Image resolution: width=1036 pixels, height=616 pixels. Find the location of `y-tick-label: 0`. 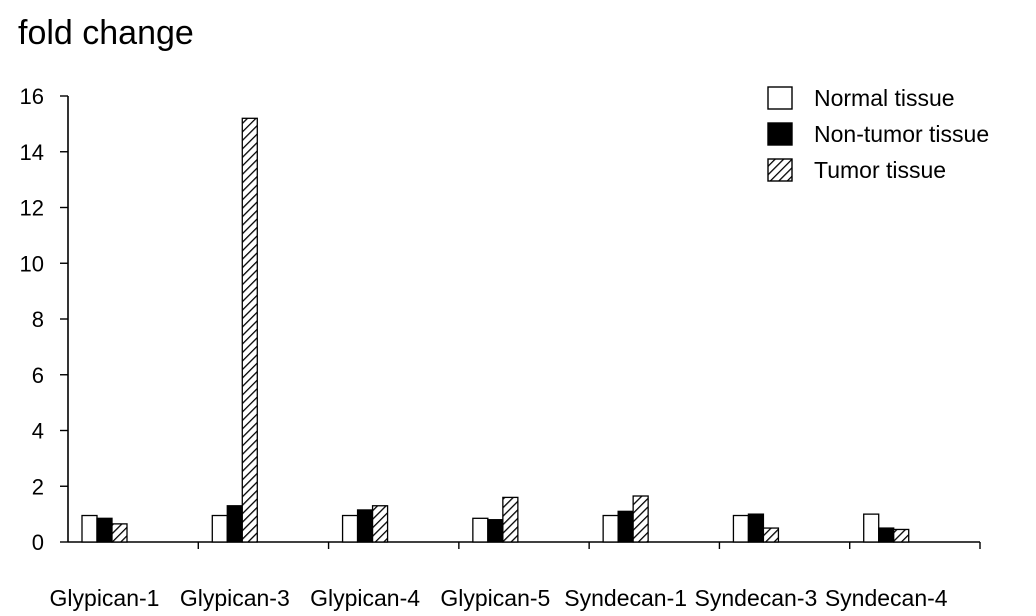

y-tick-label: 0 is located at coordinates (38, 542).